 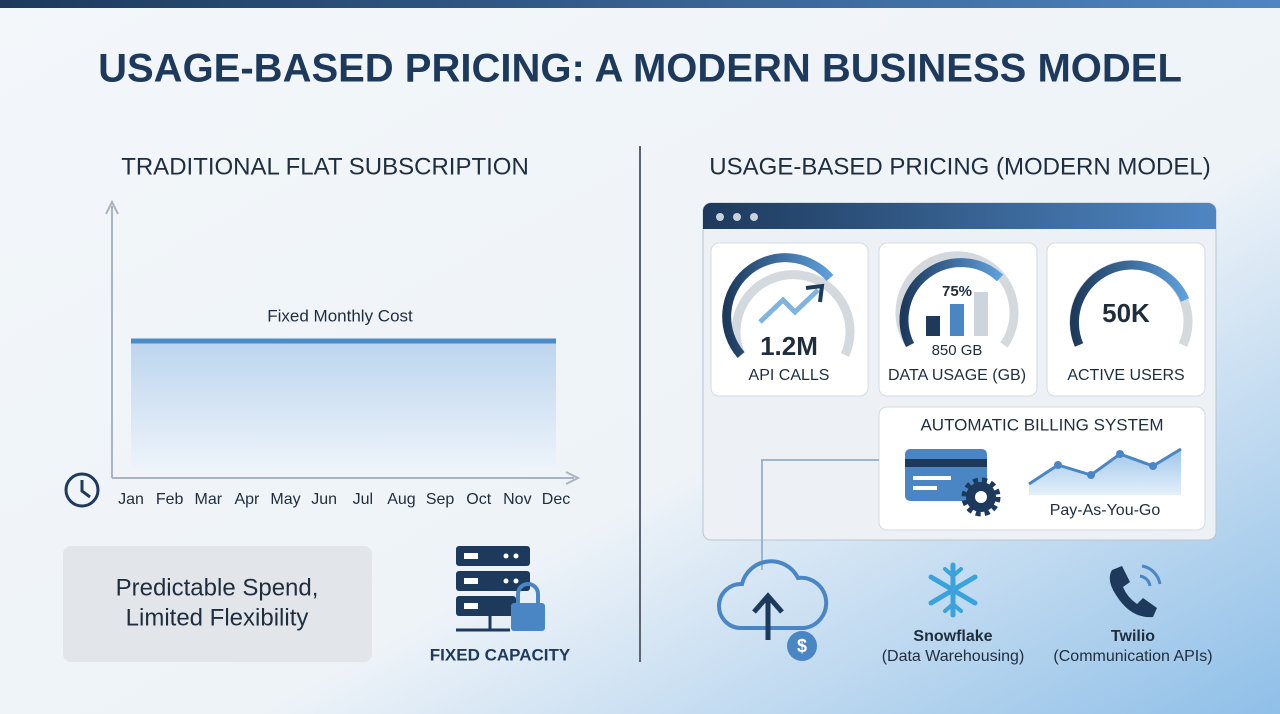 I want to click on flat-area, so click(x=343, y=406).